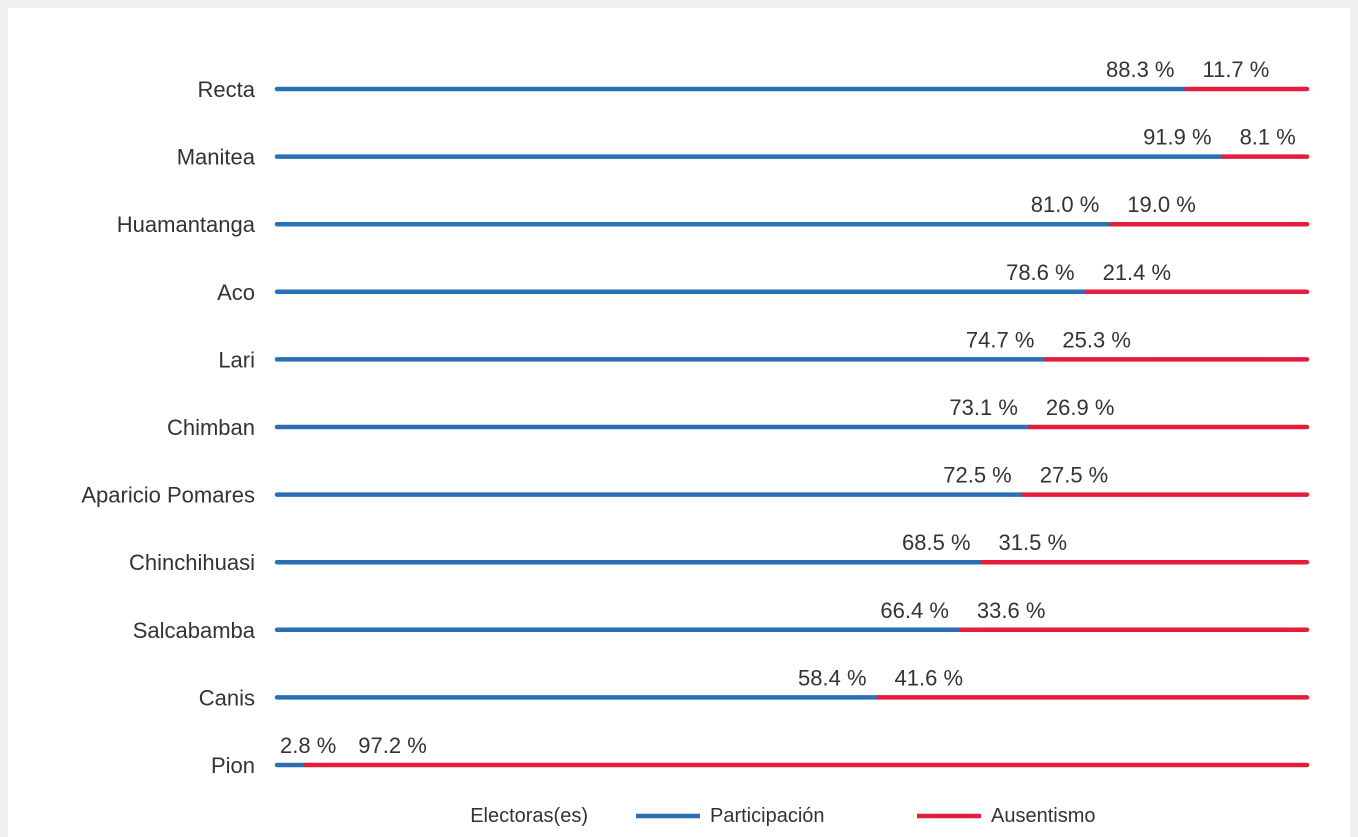  I want to click on value-label: 97.2 %, so click(392, 745).